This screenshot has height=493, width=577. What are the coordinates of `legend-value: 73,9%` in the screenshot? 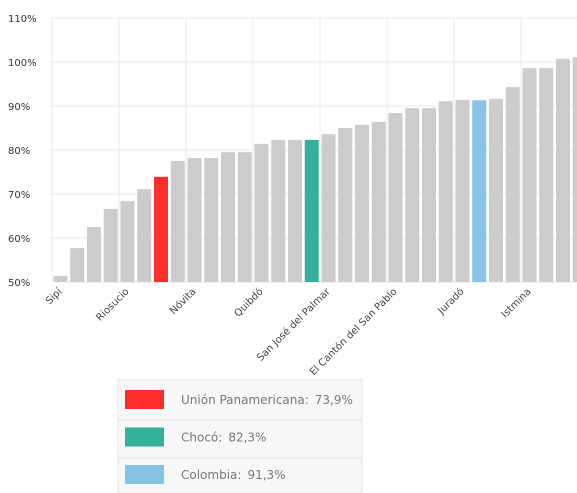 It's located at (334, 400).